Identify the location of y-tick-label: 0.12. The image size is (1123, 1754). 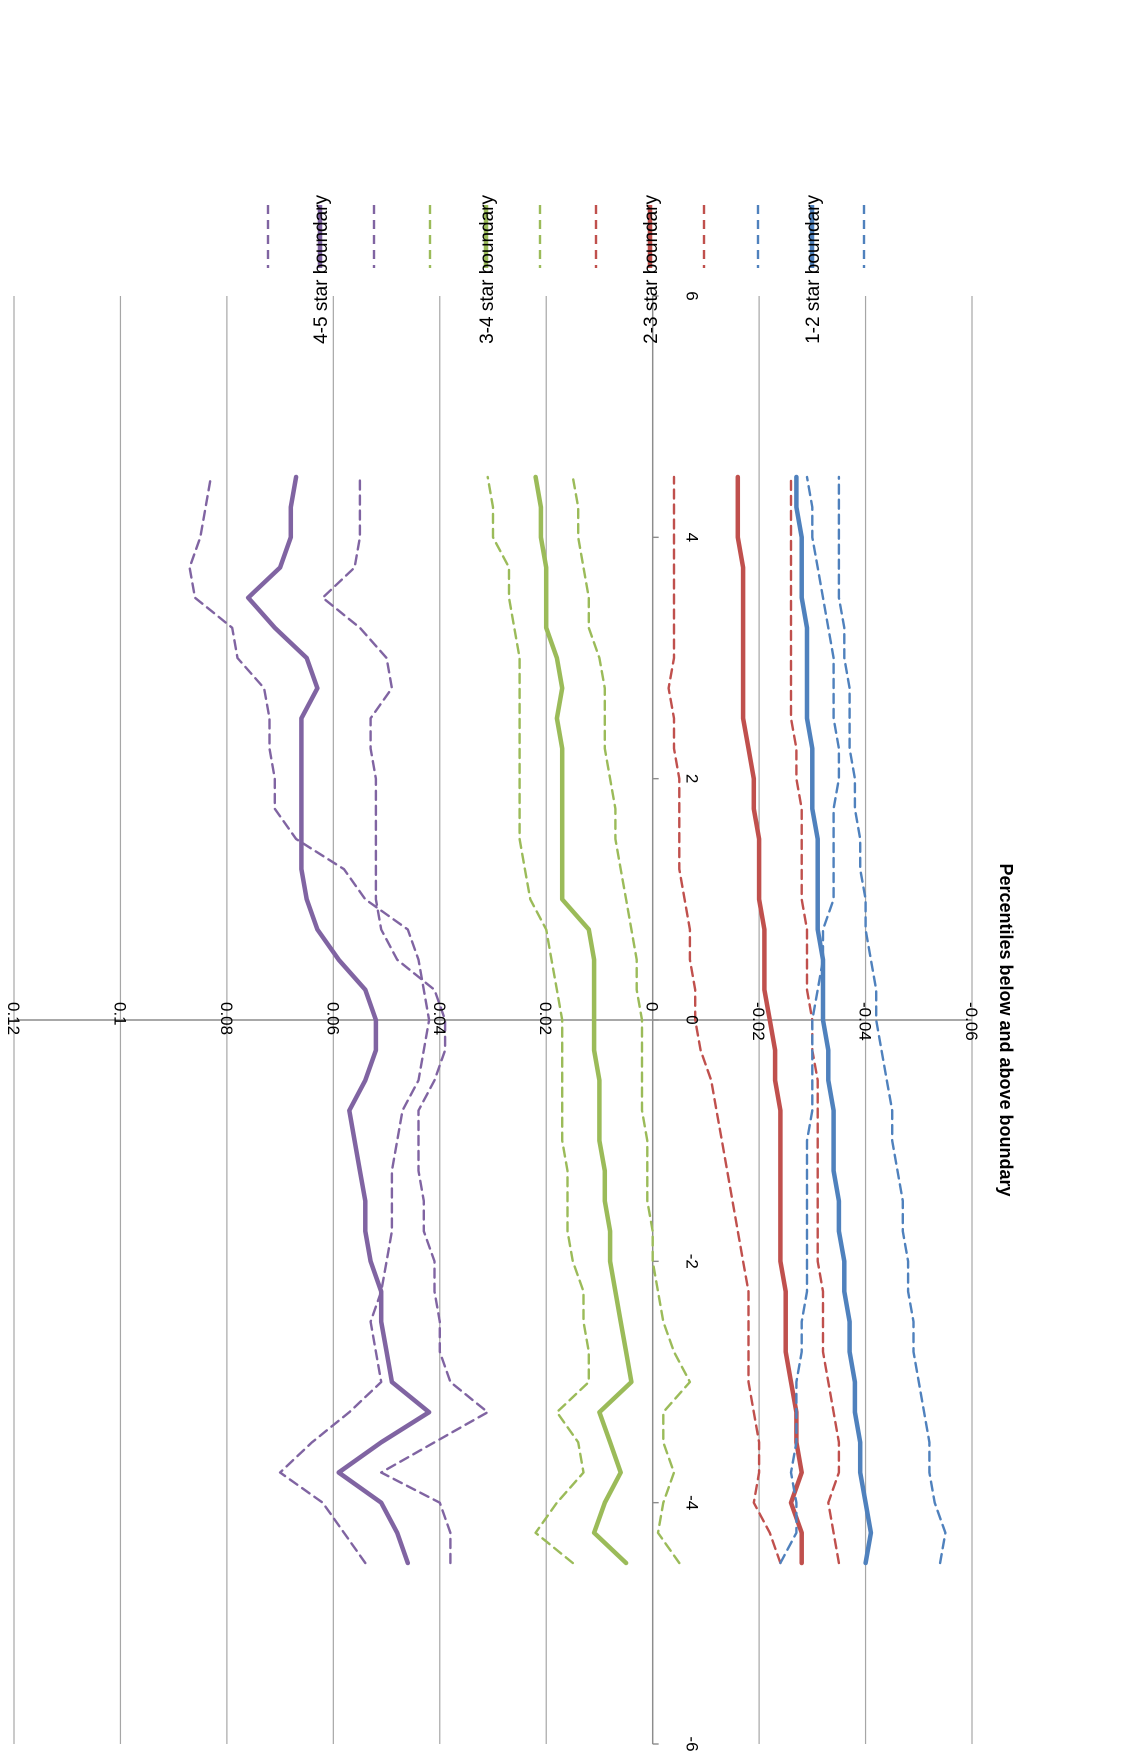
(13, 1018).